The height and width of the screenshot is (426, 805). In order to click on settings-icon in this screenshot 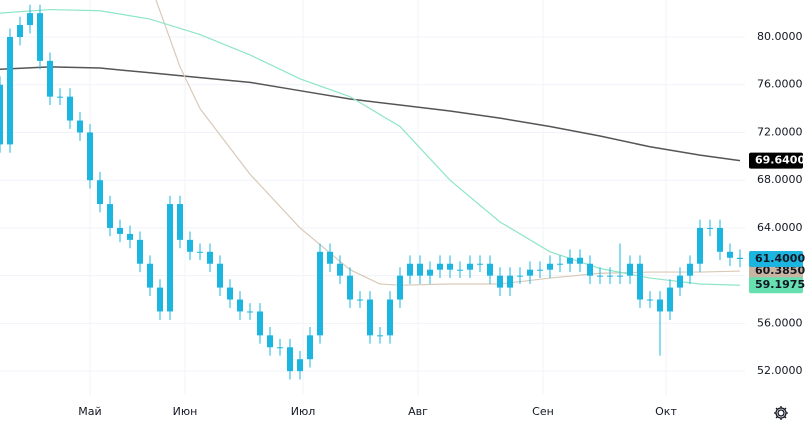, I will do `click(781, 413)`.